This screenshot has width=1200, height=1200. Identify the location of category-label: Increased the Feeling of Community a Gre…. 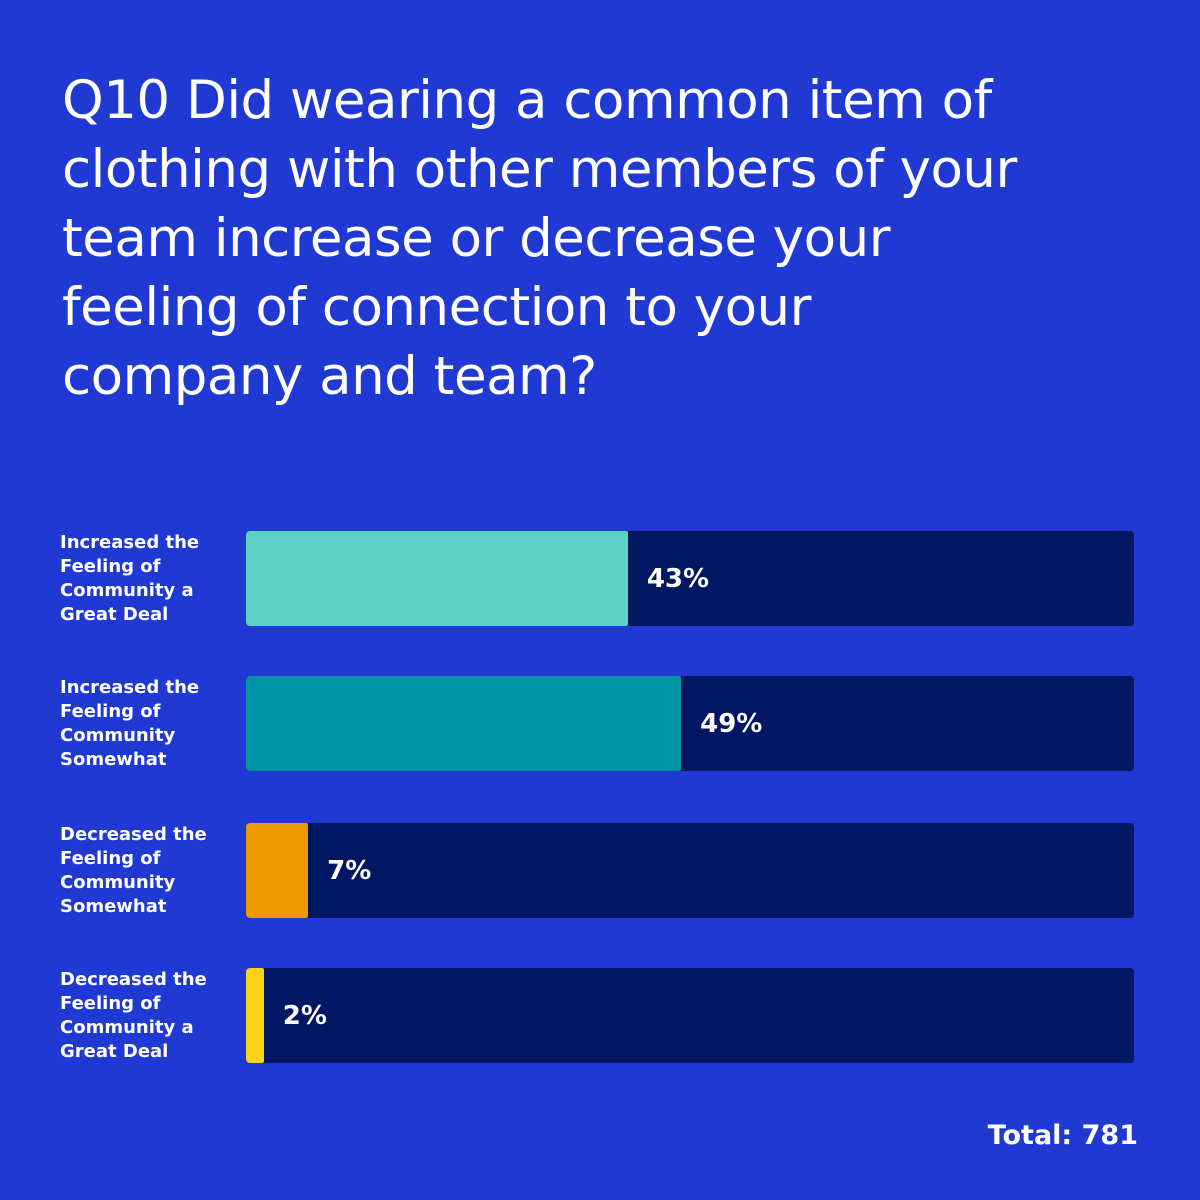
(130, 578).